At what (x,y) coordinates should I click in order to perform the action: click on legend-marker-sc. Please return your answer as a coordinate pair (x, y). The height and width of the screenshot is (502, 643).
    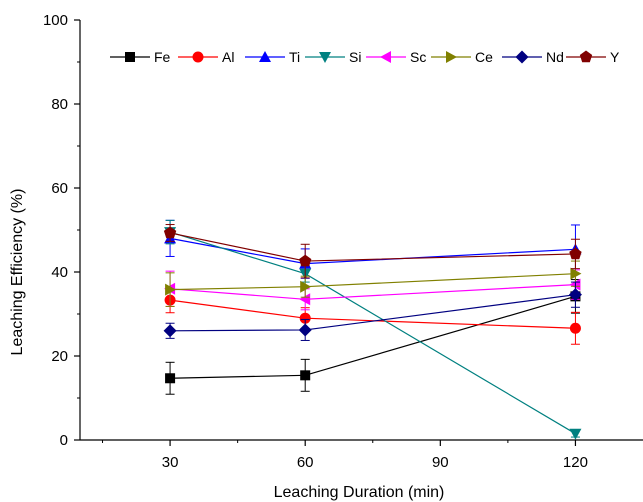
    Looking at the image, I should click on (385, 57).